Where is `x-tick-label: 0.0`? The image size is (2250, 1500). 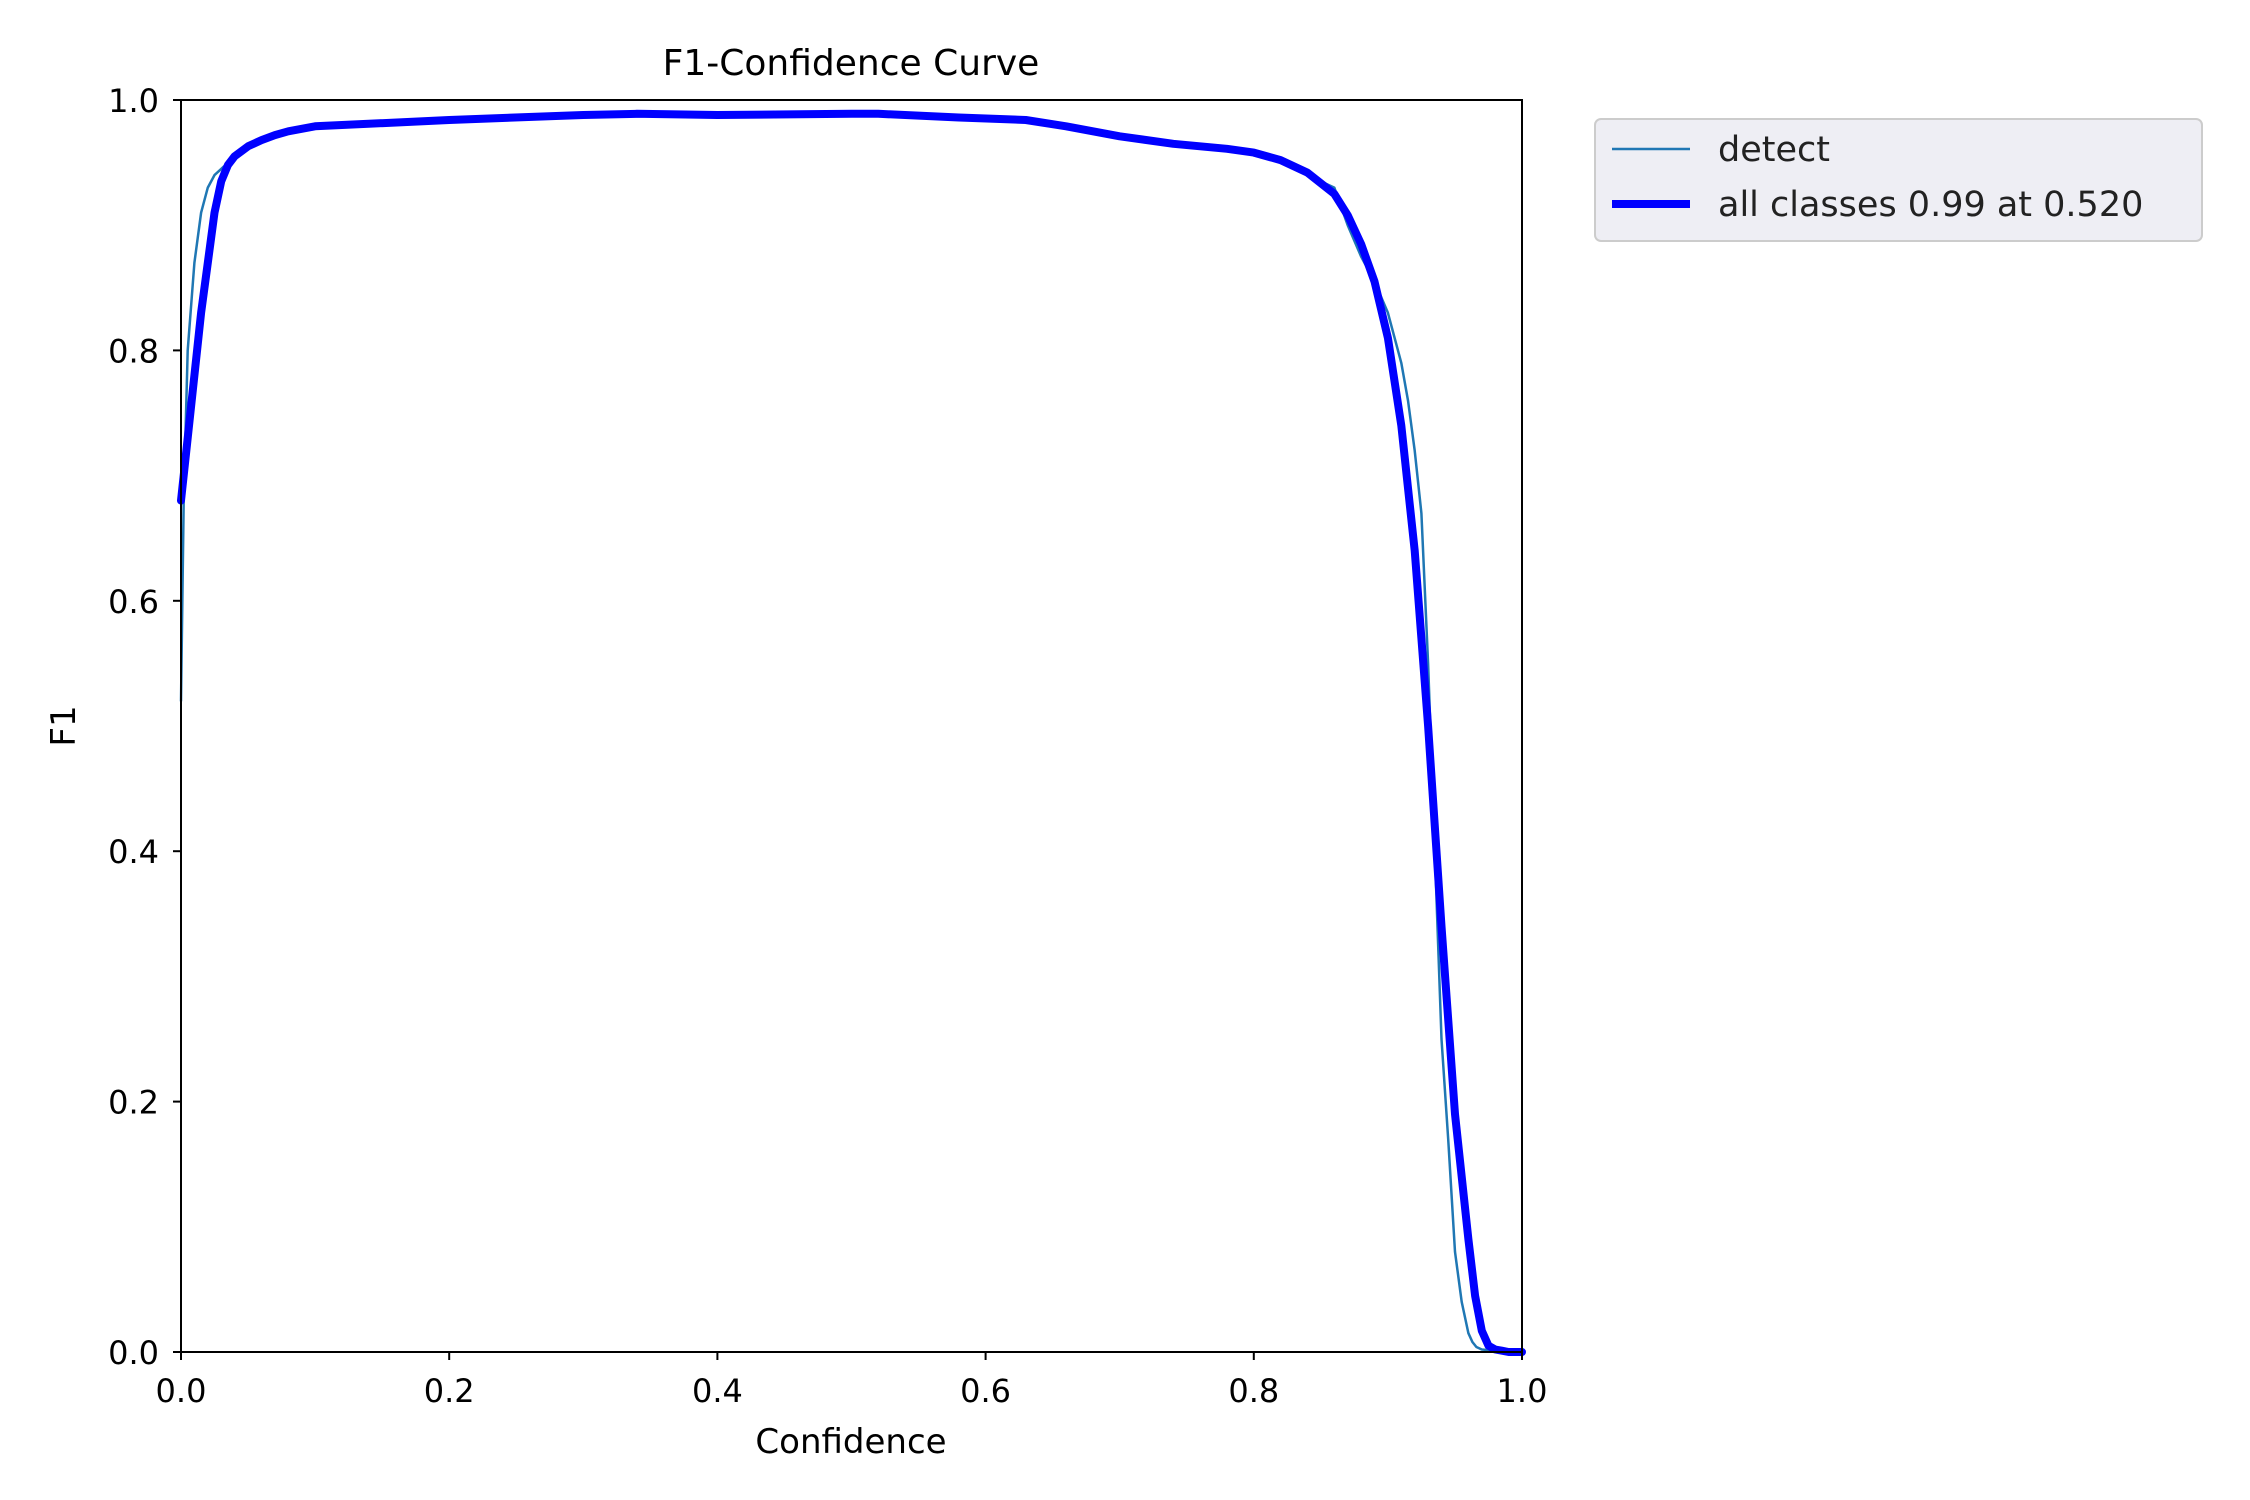
x-tick-label: 0.0 is located at coordinates (181, 1391).